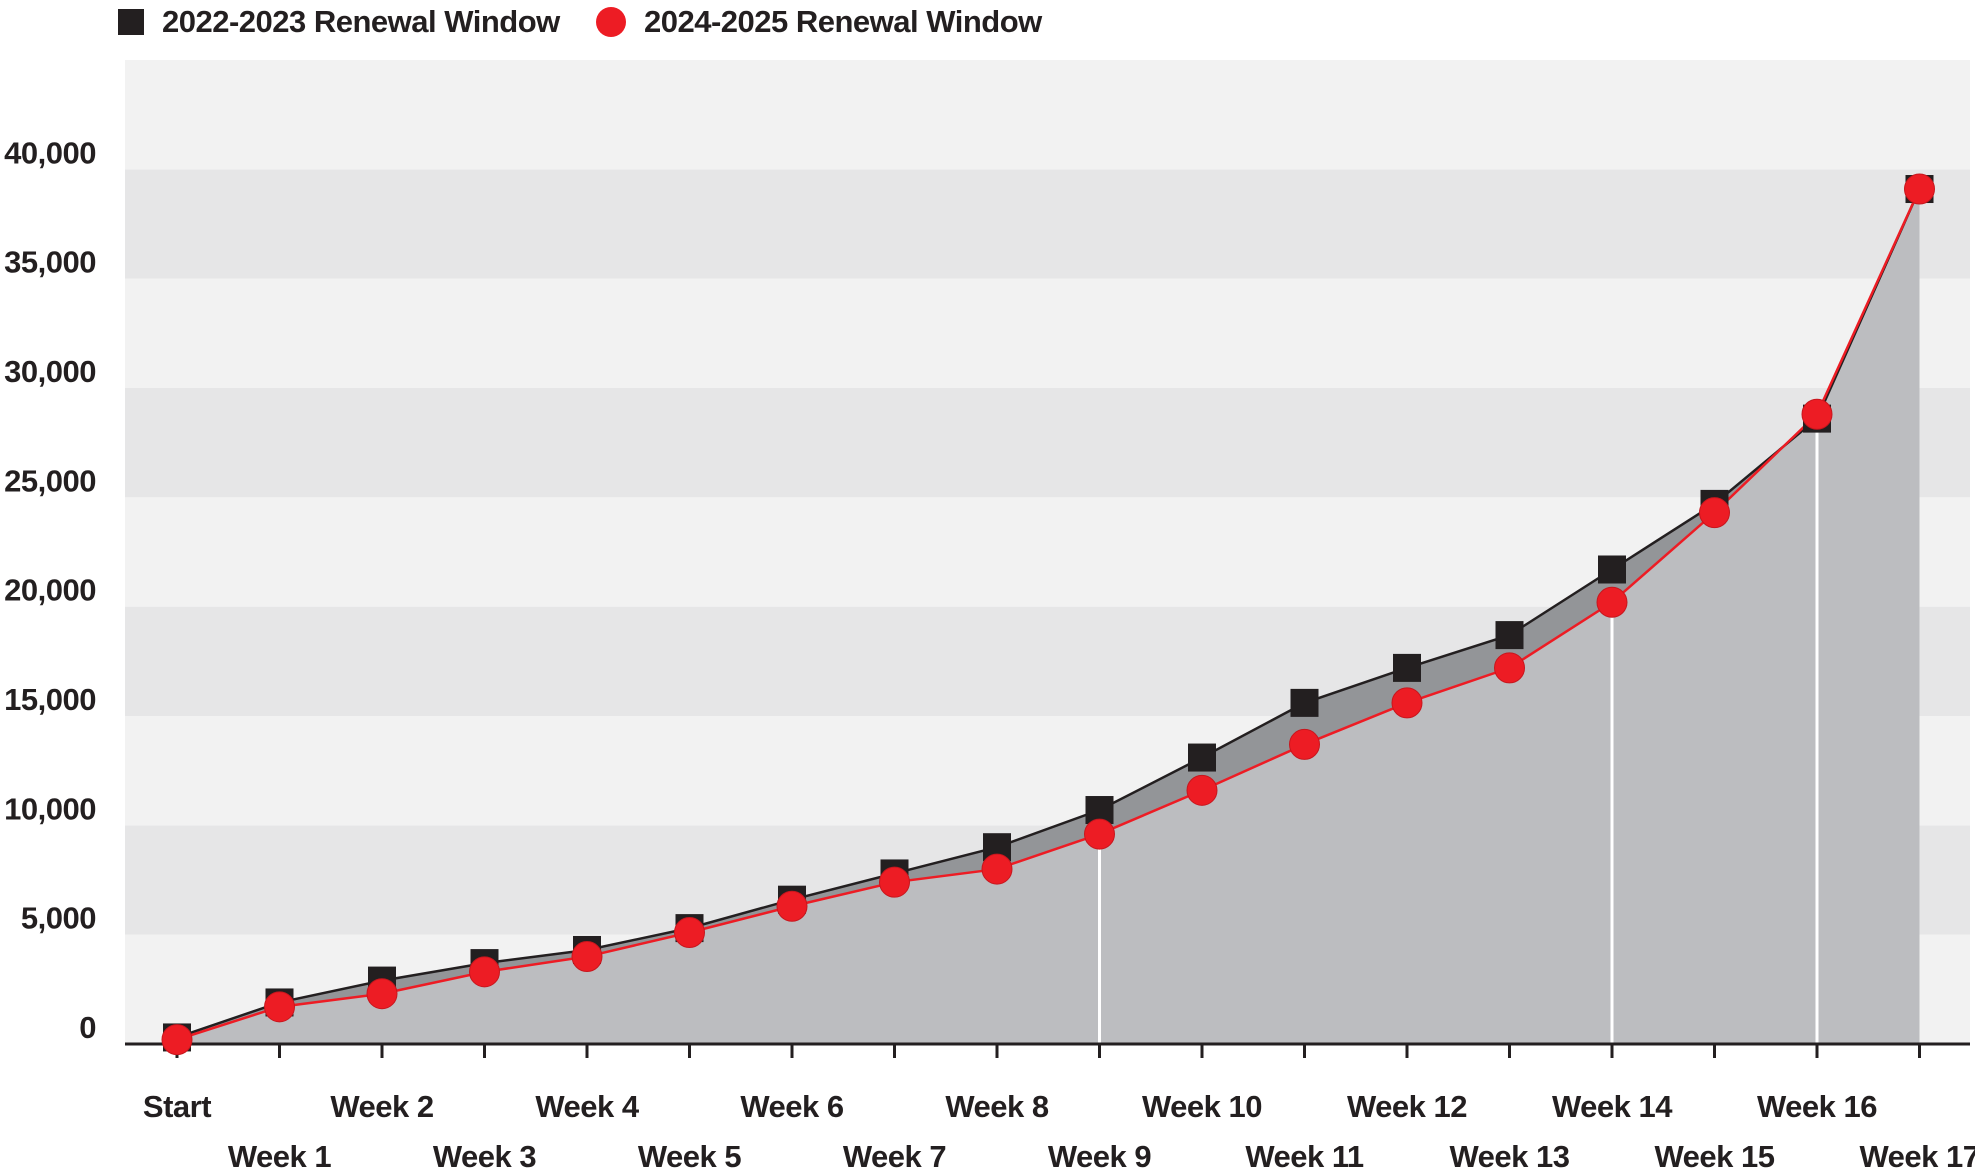  I want to click on x-tick-label: Week 2, so click(381, 1106).